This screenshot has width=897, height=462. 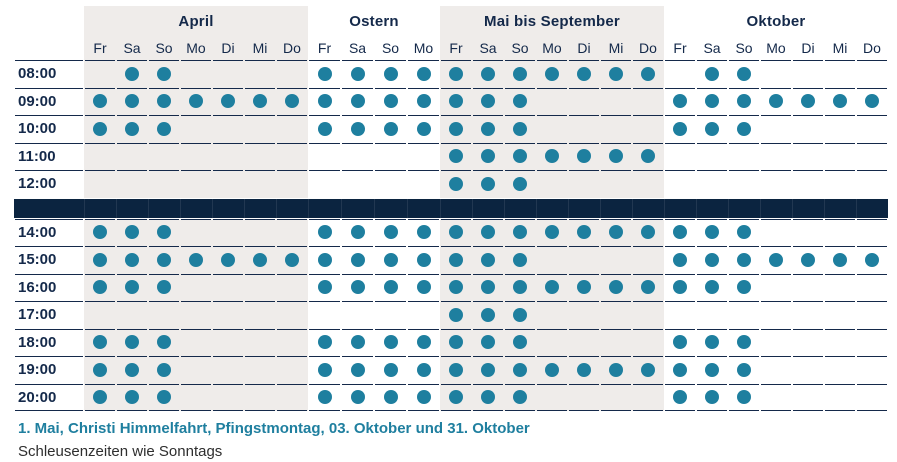 What do you see at coordinates (49, 156) in the screenshot?
I see `time-label: 11:00` at bounding box center [49, 156].